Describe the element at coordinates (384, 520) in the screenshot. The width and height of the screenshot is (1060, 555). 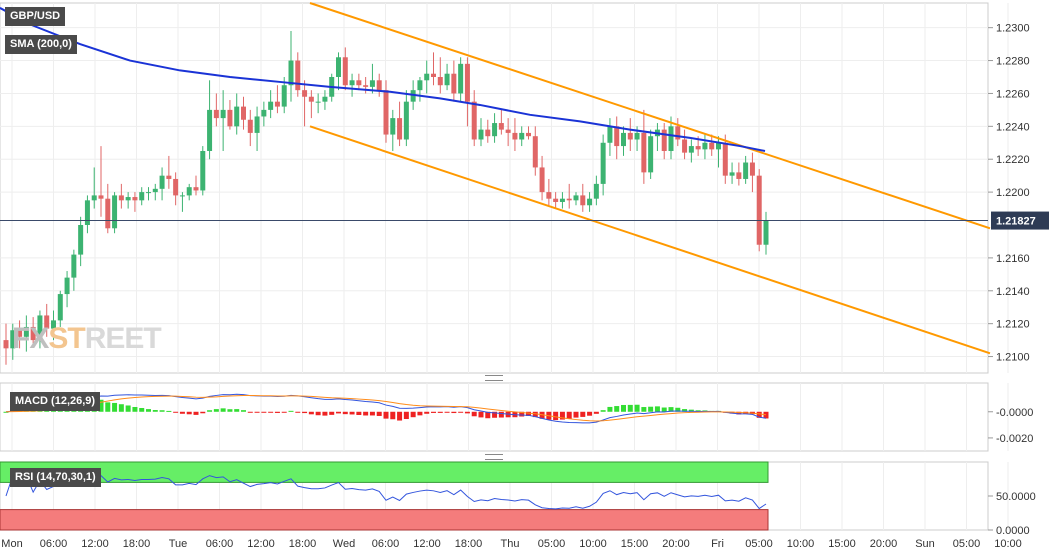
I see `rsi-oversold-zone` at that location.